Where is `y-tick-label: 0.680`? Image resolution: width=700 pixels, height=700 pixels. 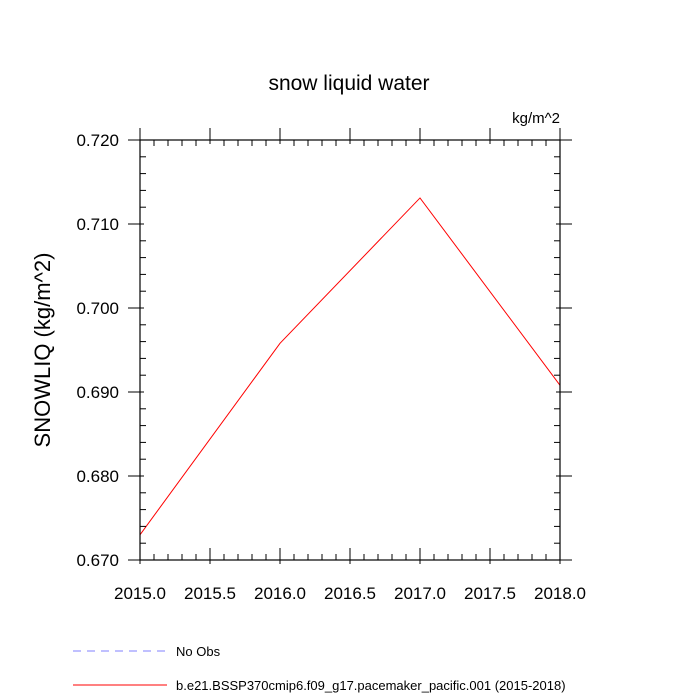
y-tick-label: 0.680 is located at coordinates (97, 476).